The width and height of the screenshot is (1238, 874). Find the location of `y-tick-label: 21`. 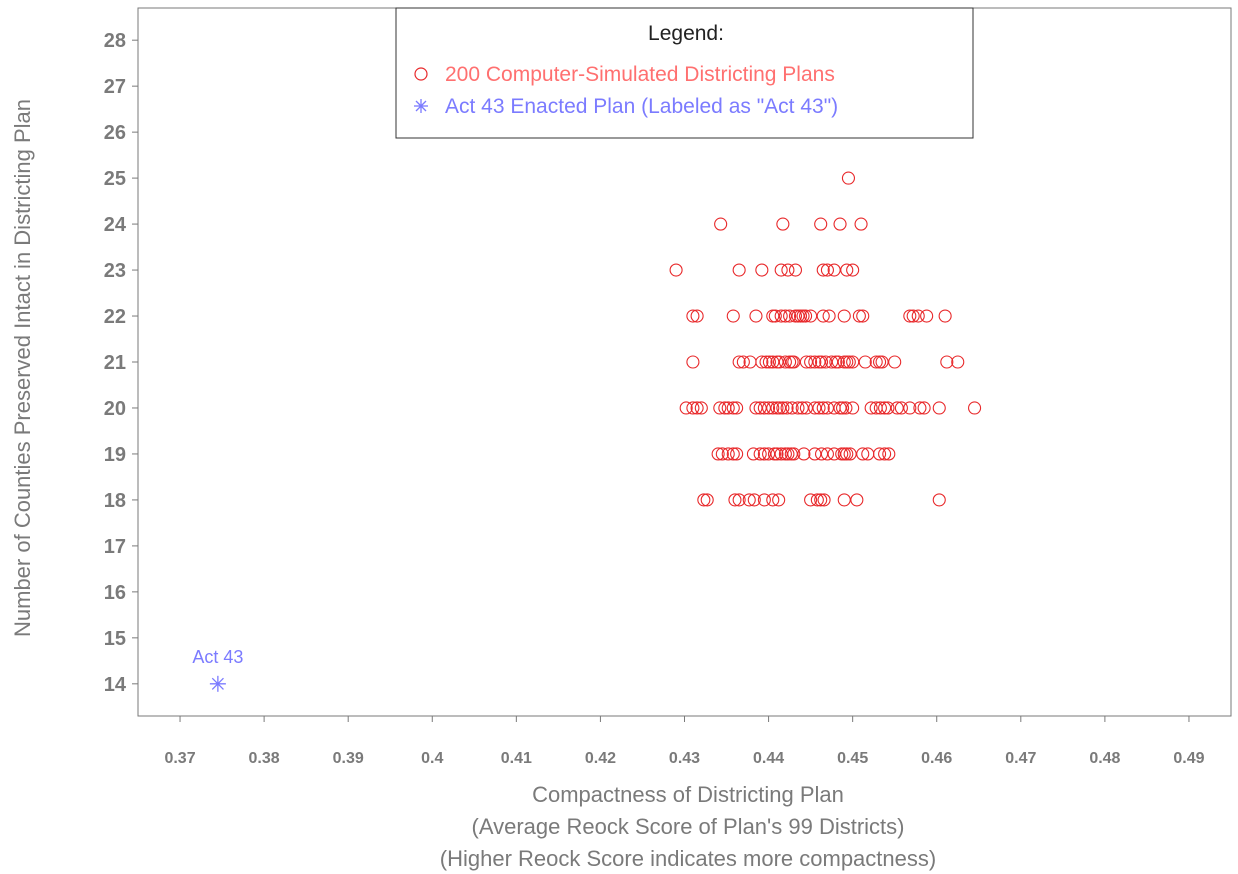

y-tick-label: 21 is located at coordinates (115, 363).